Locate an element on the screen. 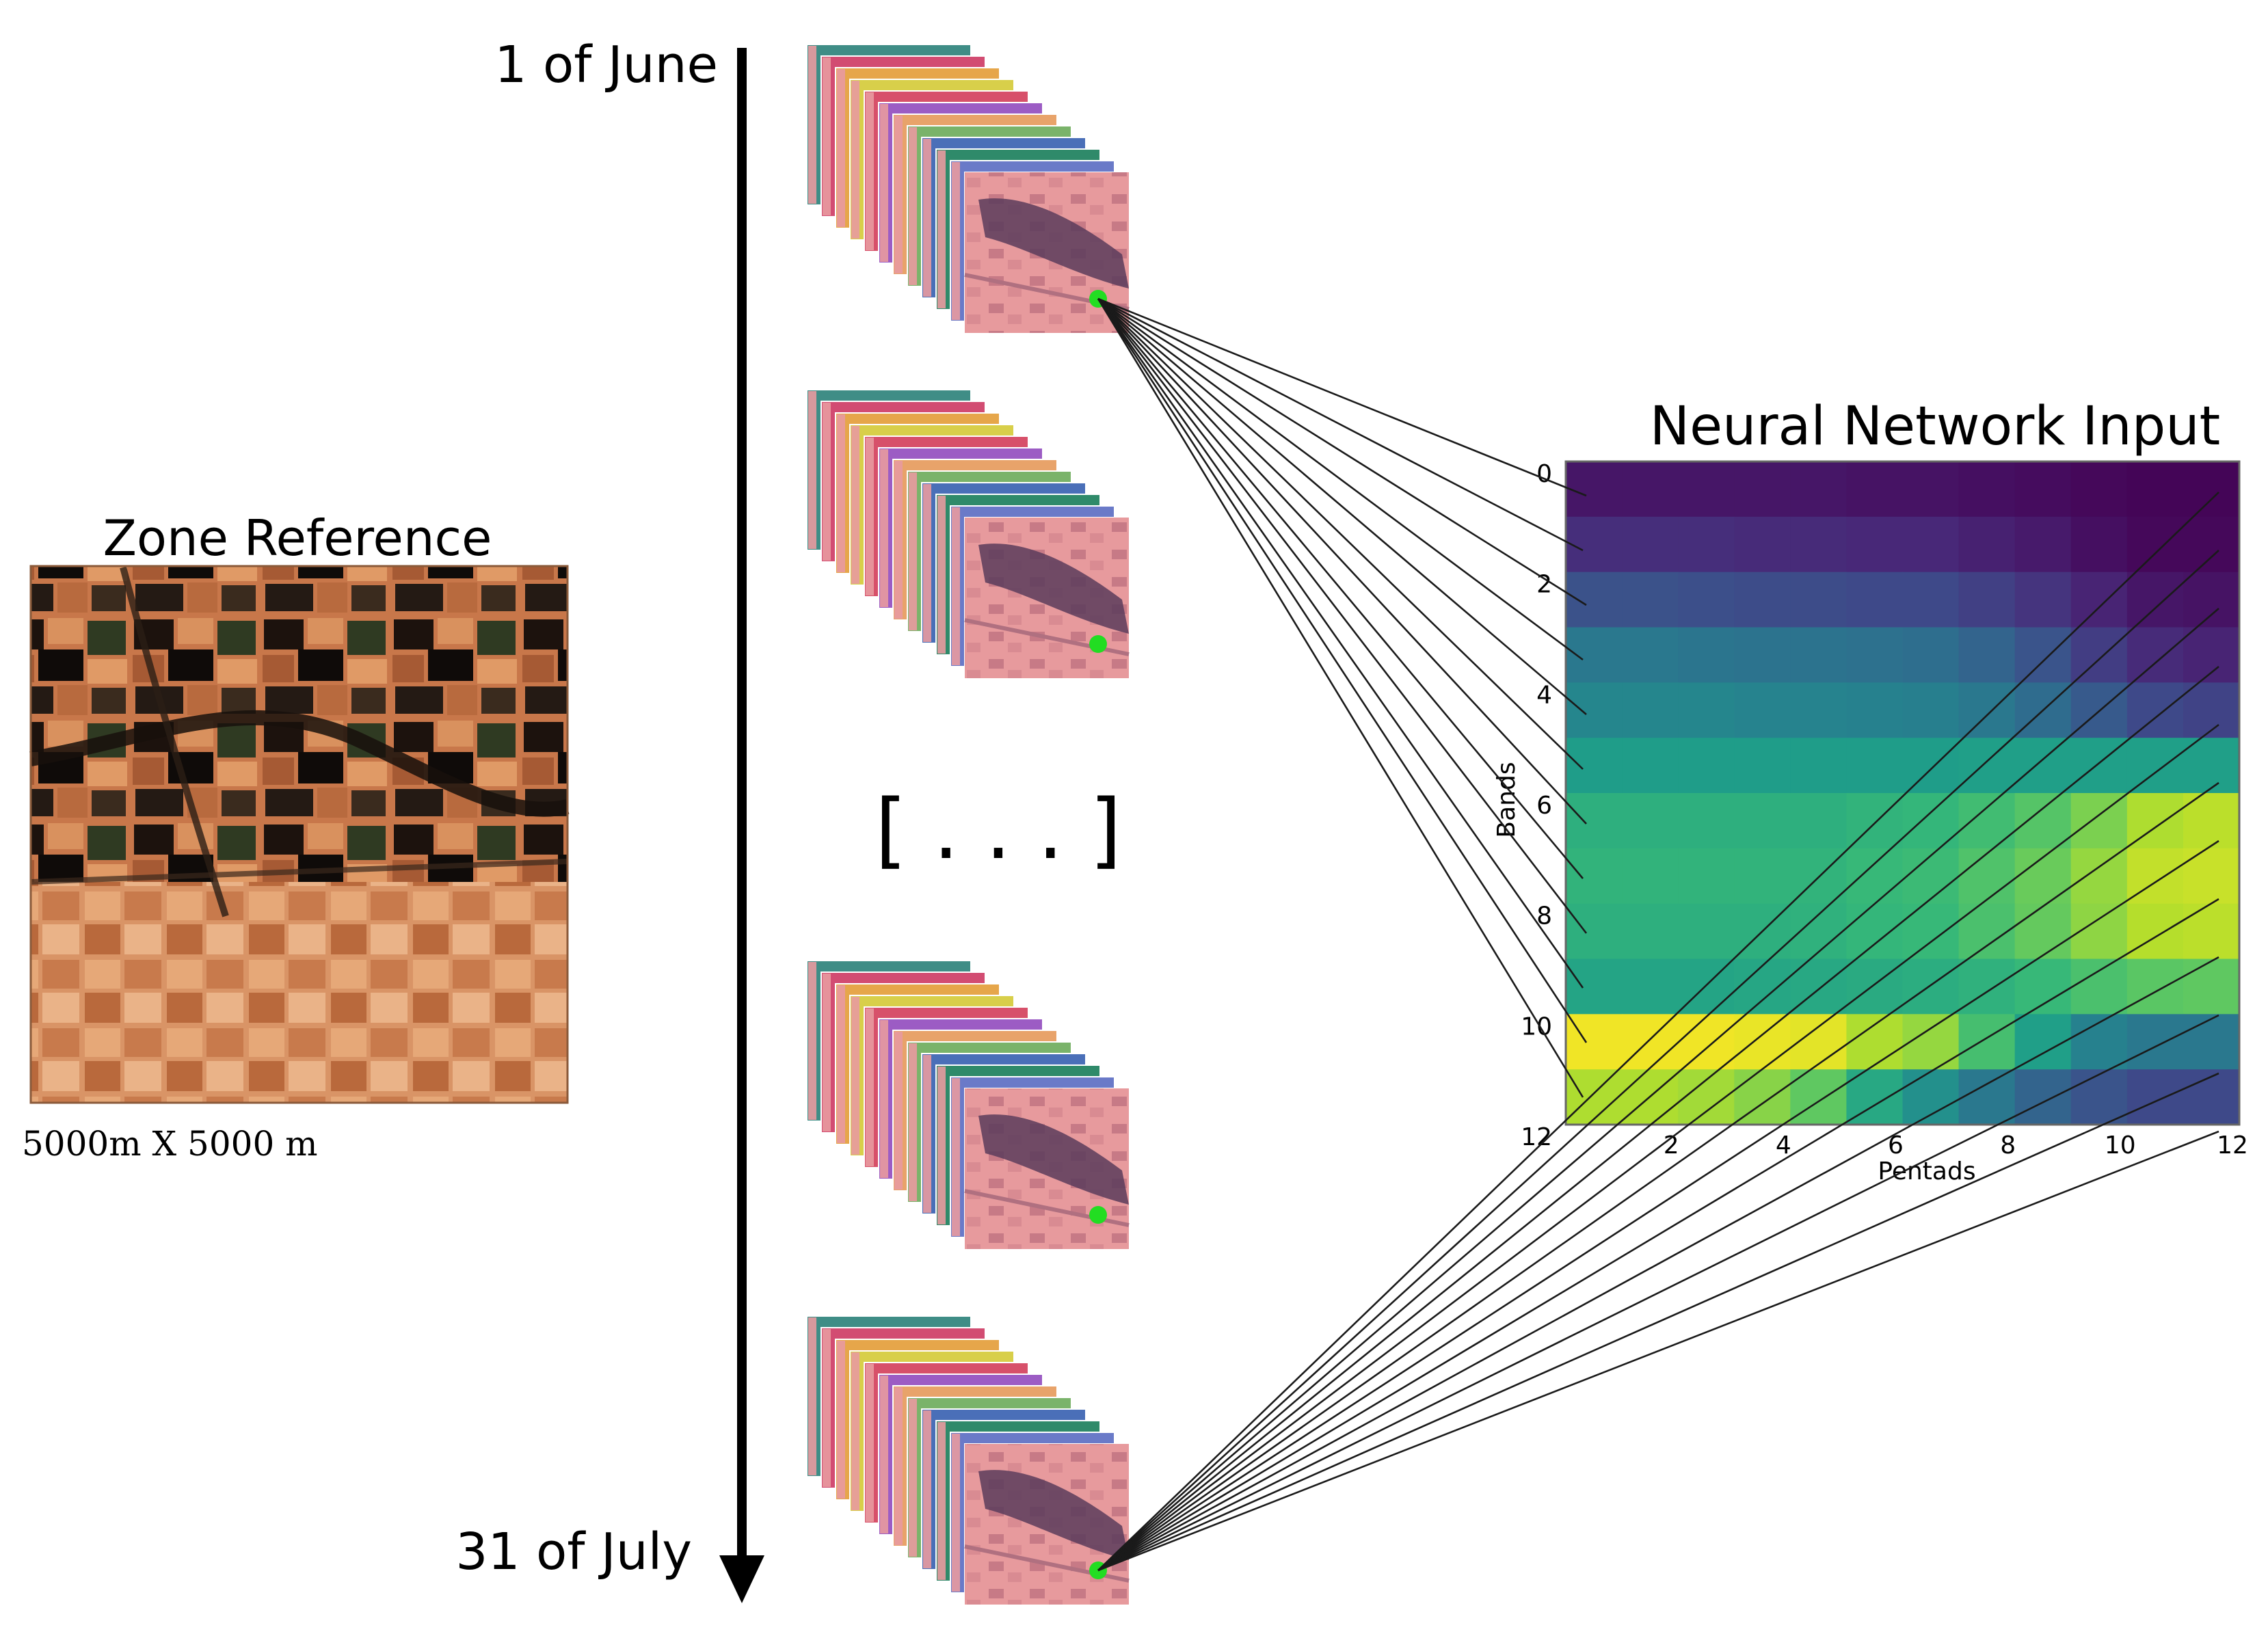  zone-reference: Zone Reference 5000m X 5000 m is located at coordinates (296, 836).